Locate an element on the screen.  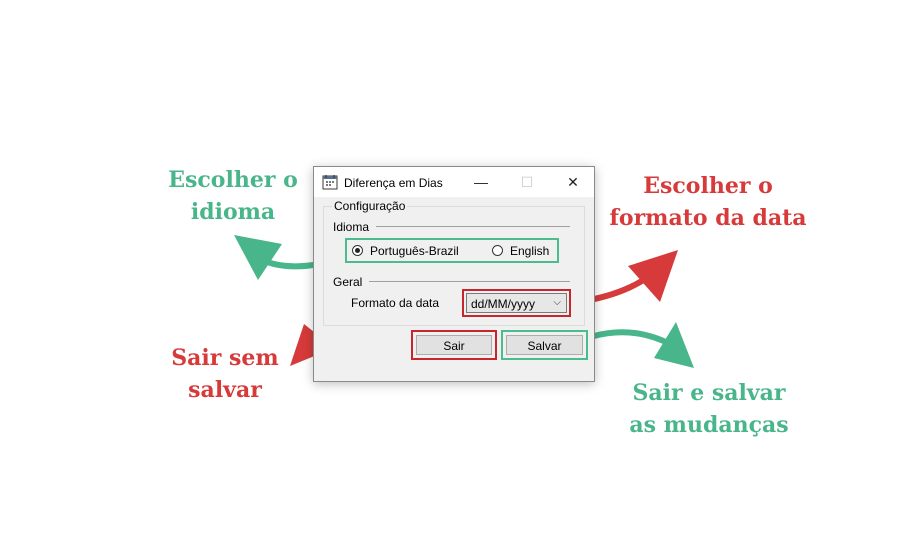
language-separator is located at coordinates (473, 226).